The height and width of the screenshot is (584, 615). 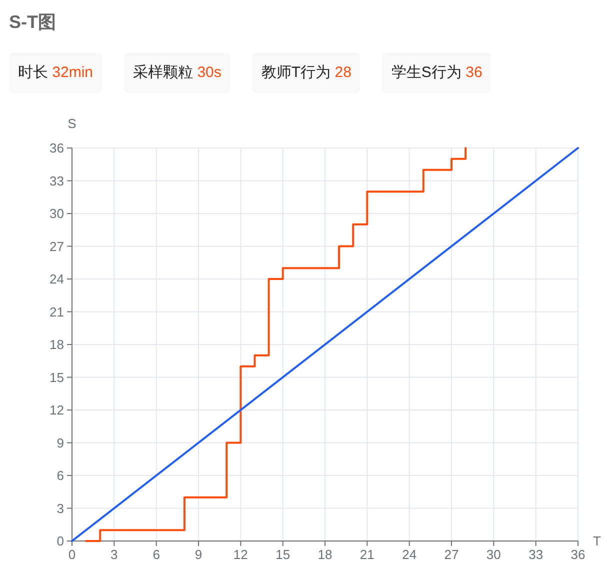 What do you see at coordinates (57, 344) in the screenshot?
I see `y-tick-label: 18` at bounding box center [57, 344].